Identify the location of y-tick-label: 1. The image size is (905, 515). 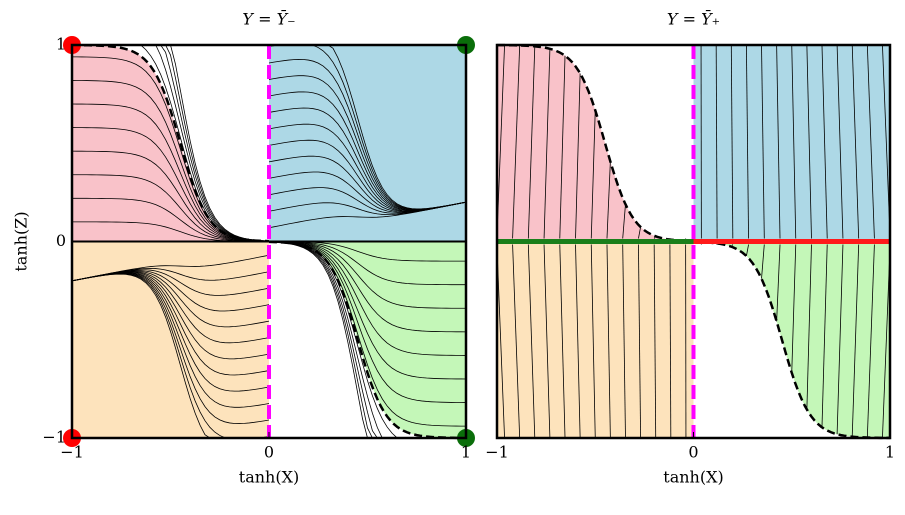
(61, 44).